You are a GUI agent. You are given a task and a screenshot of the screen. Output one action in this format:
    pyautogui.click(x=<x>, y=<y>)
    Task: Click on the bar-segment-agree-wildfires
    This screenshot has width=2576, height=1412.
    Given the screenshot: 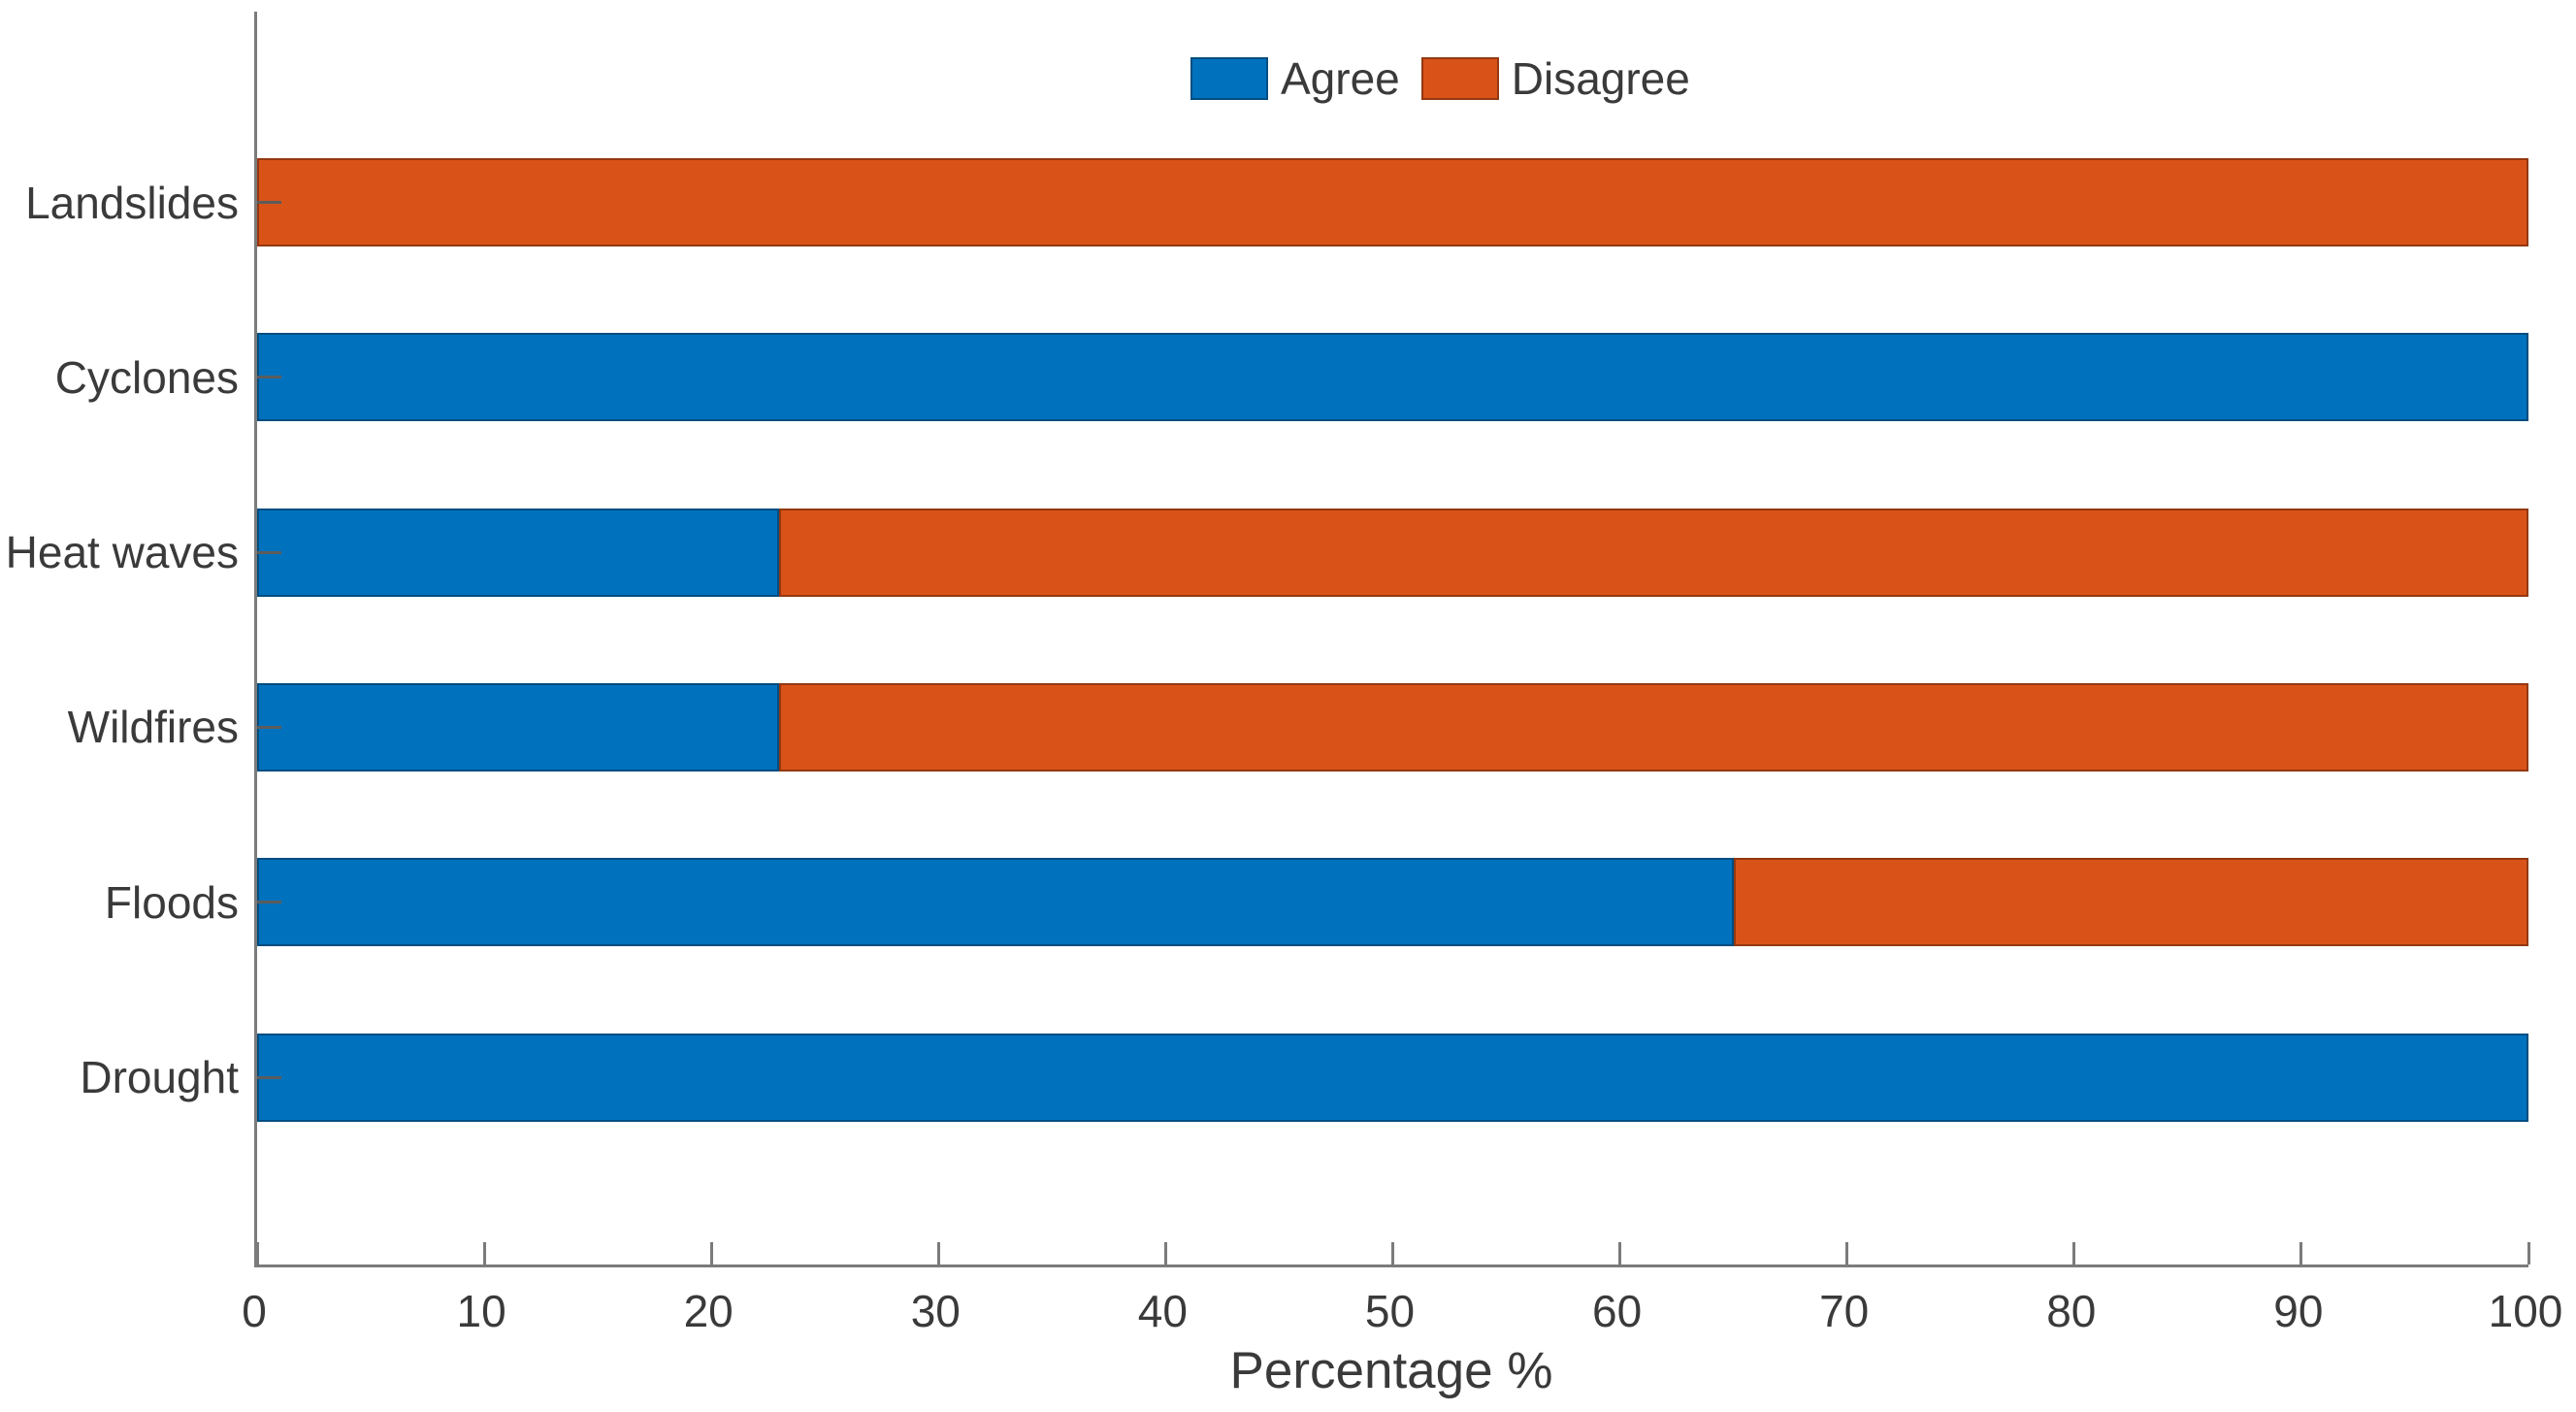 What is the action you would take?
    pyautogui.click(x=518, y=727)
    